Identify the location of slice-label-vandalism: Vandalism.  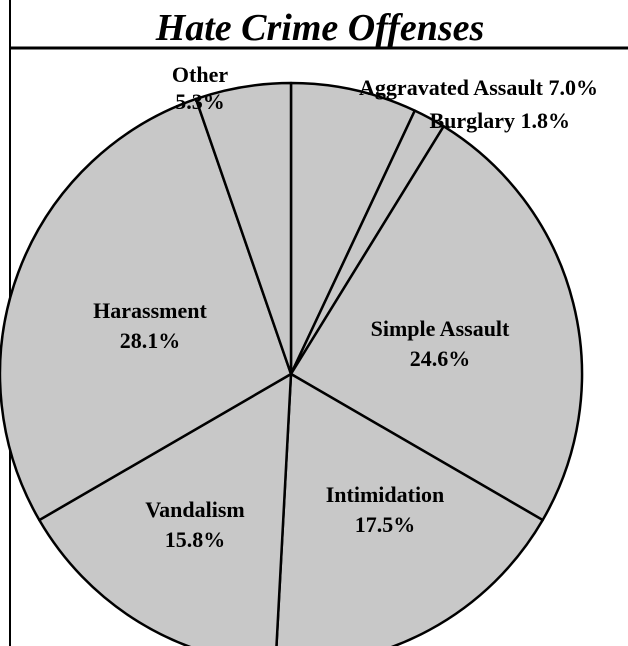
(194, 509).